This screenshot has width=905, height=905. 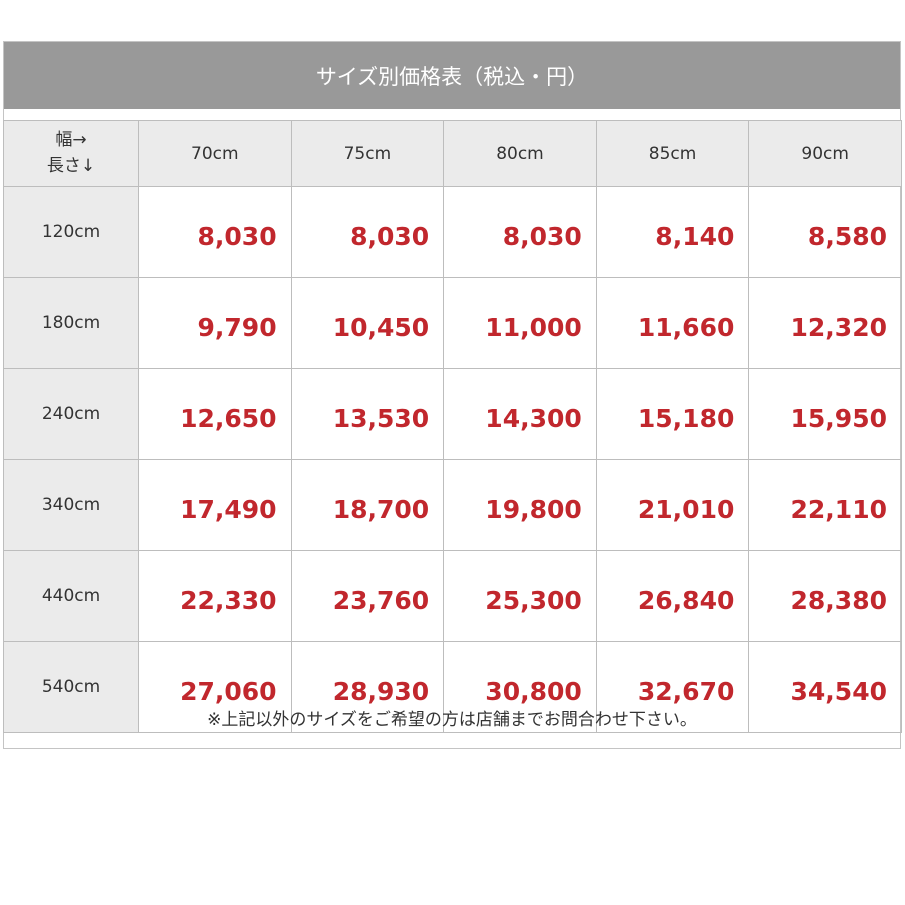 What do you see at coordinates (520, 323) in the screenshot?
I see `price-cell: 11,000` at bounding box center [520, 323].